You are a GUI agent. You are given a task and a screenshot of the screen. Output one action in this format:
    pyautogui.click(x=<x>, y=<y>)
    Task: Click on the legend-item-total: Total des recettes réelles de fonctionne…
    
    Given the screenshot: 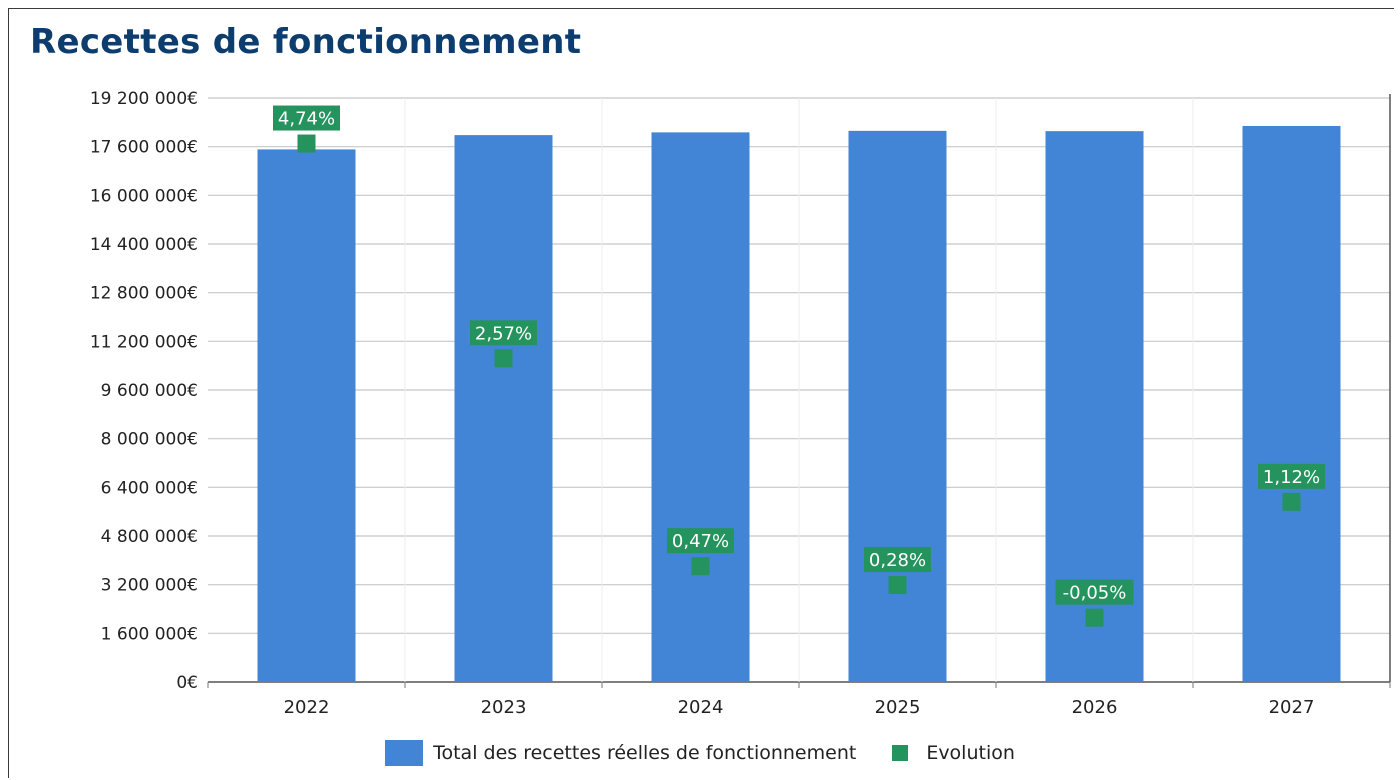 What is the action you would take?
    pyautogui.click(x=620, y=753)
    